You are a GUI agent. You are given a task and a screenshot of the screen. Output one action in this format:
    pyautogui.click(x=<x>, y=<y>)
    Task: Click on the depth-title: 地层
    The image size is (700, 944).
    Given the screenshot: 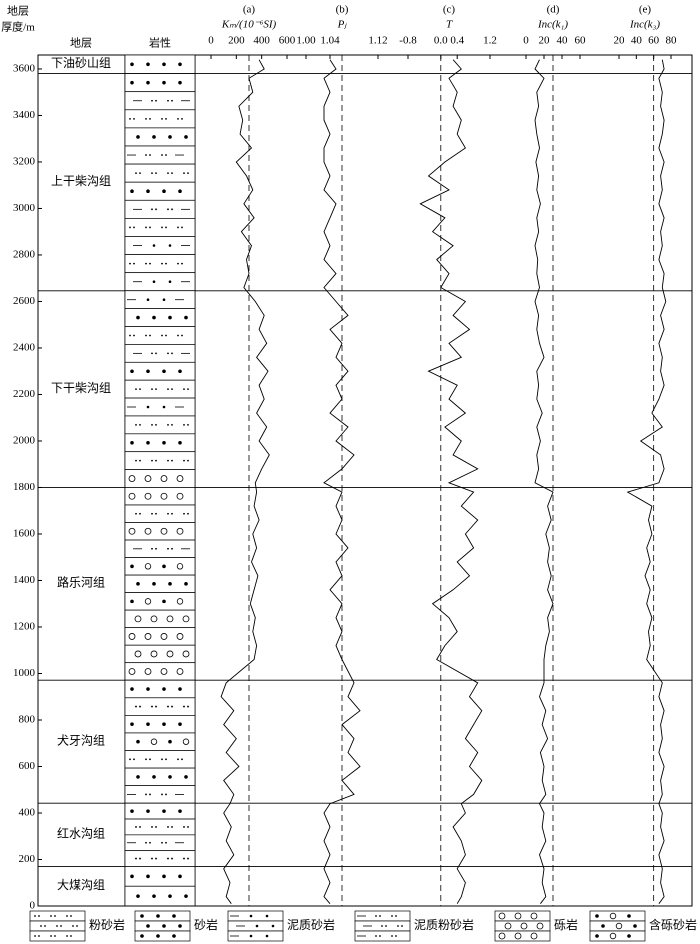 What is the action you would take?
    pyautogui.click(x=18, y=11)
    